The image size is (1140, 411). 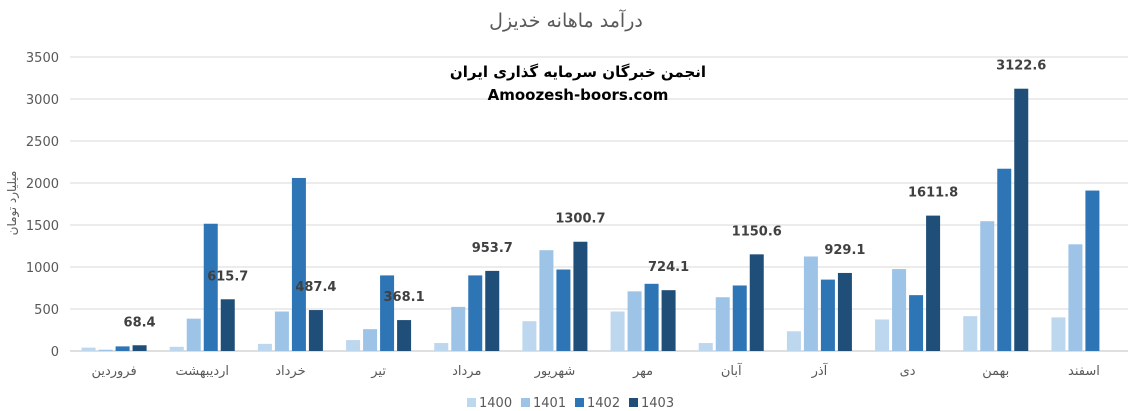 I want to click on x-category-label: فروردین, so click(x=113, y=371).